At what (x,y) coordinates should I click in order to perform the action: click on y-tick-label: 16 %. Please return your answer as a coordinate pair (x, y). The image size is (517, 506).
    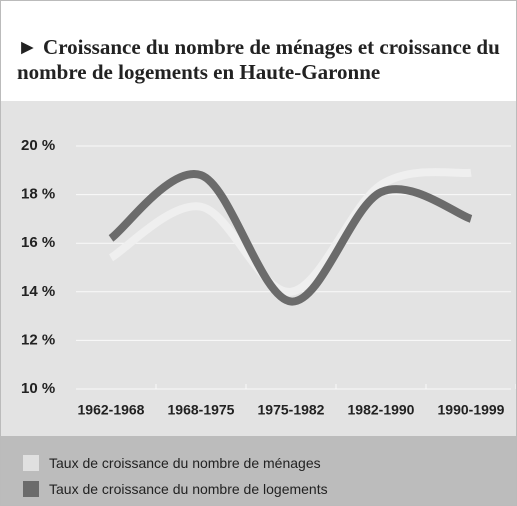
    Looking at the image, I should click on (38, 242).